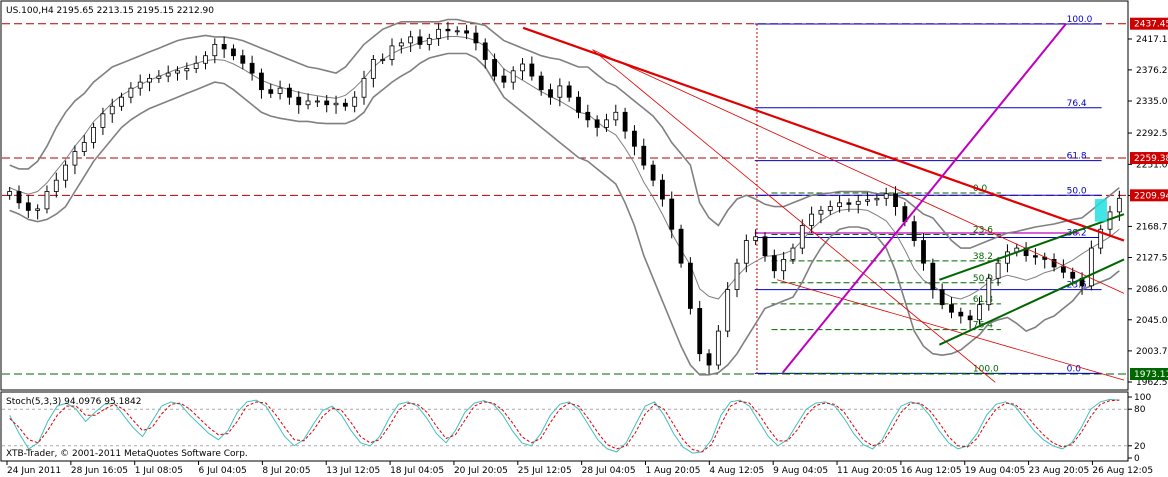 This screenshot has height=477, width=1168. What do you see at coordinates (1032, 247) in the screenshot?
I see `trendline-channel-top` at bounding box center [1032, 247].